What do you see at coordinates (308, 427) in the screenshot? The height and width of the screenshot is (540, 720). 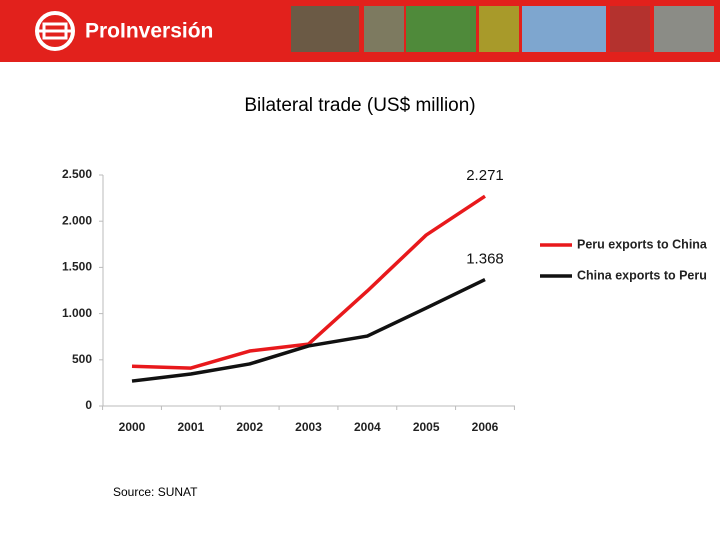 I see `x-tick-label: 2003` at bounding box center [308, 427].